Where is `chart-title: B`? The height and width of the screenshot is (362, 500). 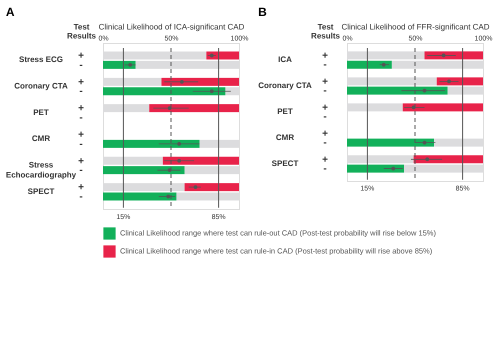 chart-title: B is located at coordinates (263, 12).